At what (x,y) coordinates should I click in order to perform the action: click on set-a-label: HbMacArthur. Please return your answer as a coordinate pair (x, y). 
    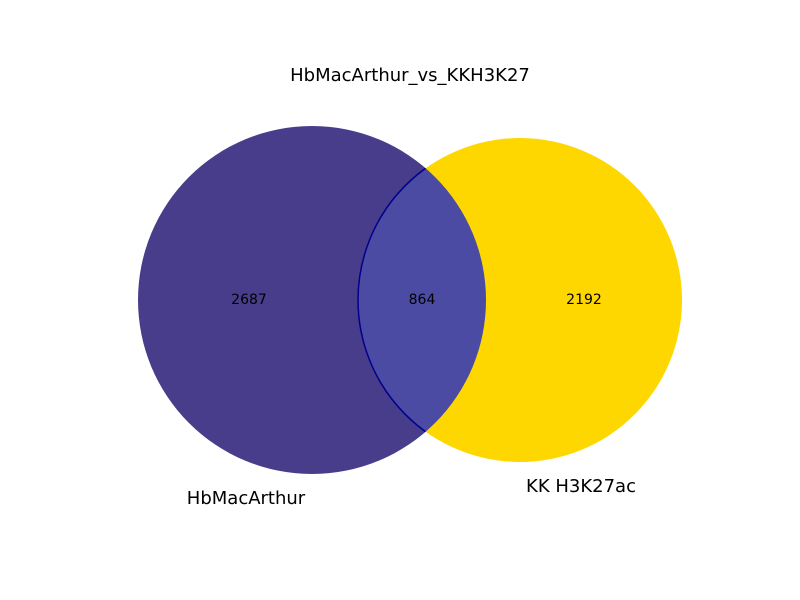
    Looking at the image, I should click on (246, 498).